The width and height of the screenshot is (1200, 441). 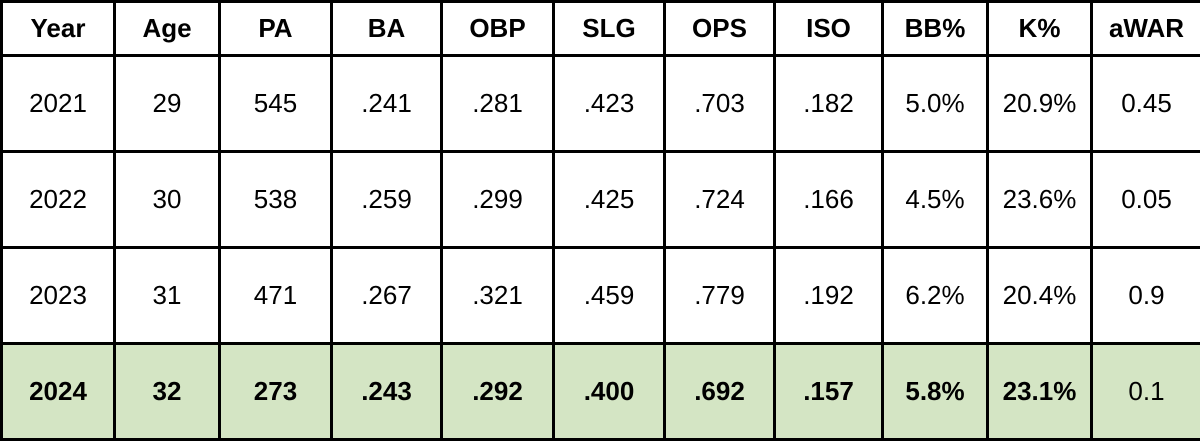 I want to click on table-cell: .425, so click(x=609, y=200).